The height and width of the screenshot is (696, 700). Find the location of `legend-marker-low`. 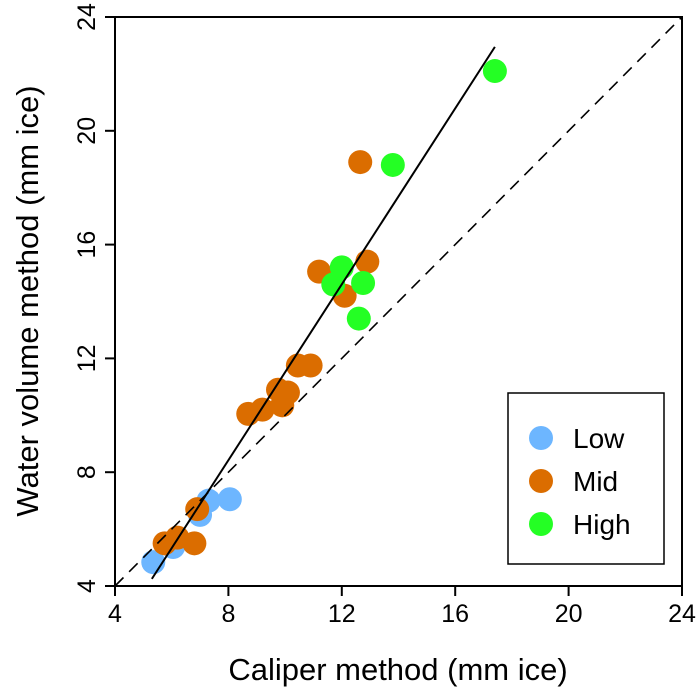

legend-marker-low is located at coordinates (541, 438).